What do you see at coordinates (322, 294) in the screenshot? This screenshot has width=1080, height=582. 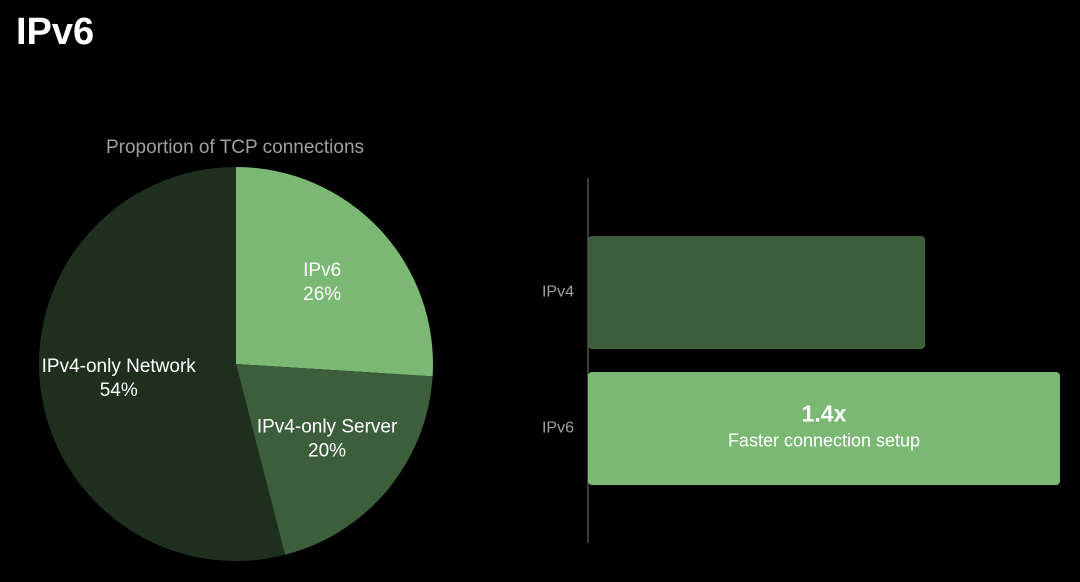 I see `slice-value: 26%` at bounding box center [322, 294].